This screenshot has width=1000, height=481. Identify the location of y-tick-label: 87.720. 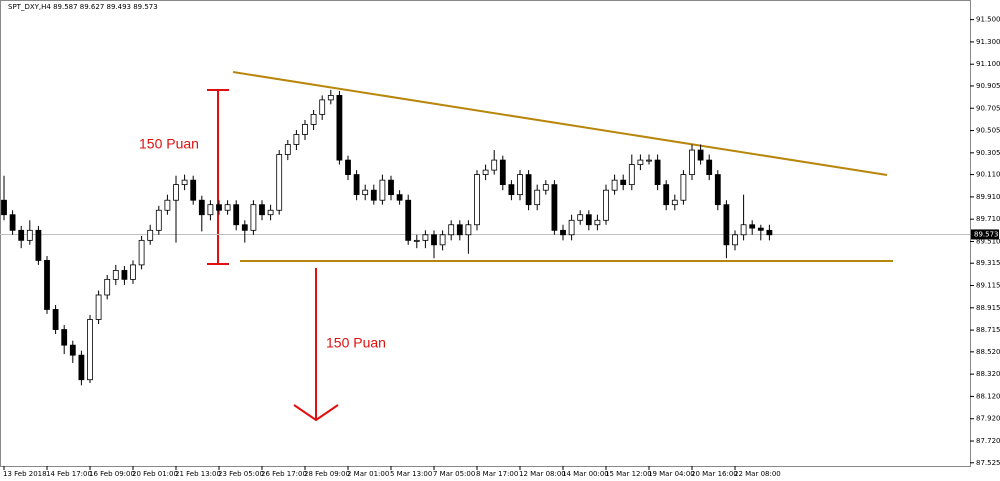
(988, 441).